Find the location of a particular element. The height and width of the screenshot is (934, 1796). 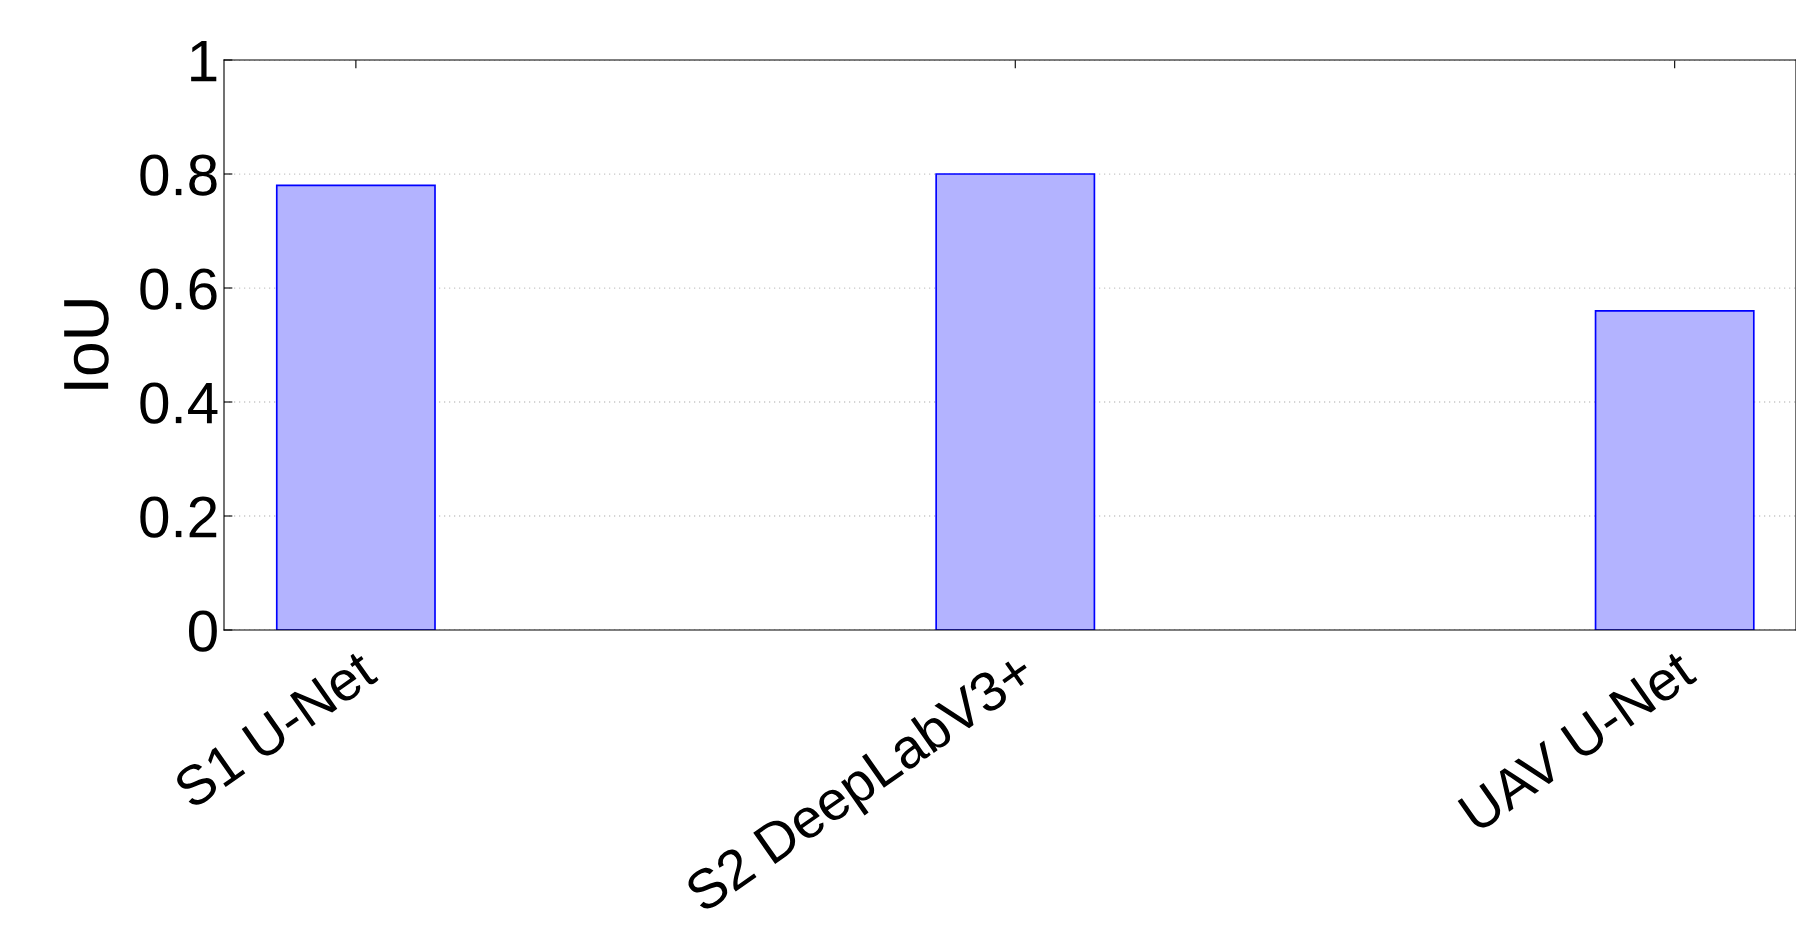

y-tick-label: 0.8 is located at coordinates (178, 175).